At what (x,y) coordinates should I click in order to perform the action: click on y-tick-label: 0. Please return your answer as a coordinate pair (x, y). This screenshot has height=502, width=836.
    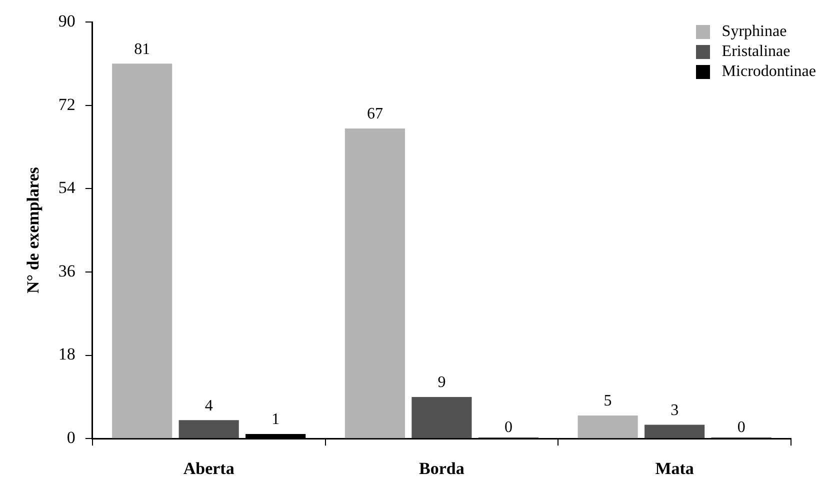
    Looking at the image, I should click on (71, 438).